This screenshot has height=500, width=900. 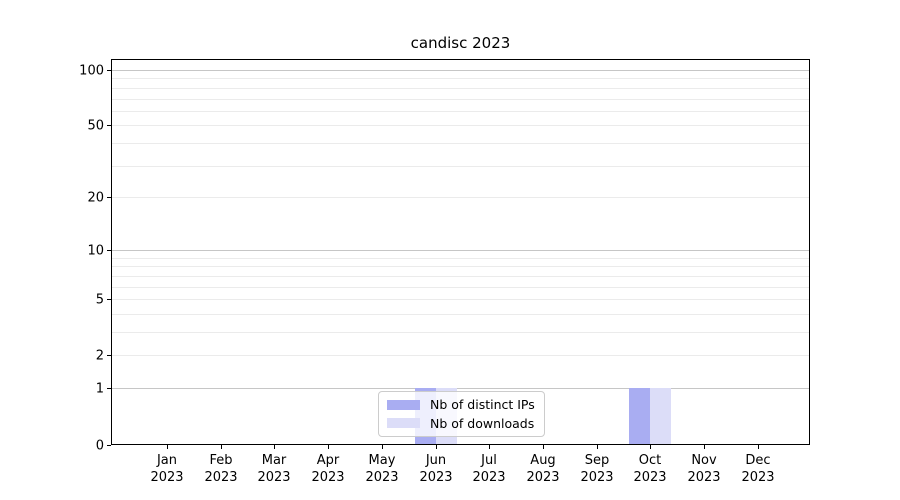 I want to click on legend-swatch-downloads, so click(x=403, y=423).